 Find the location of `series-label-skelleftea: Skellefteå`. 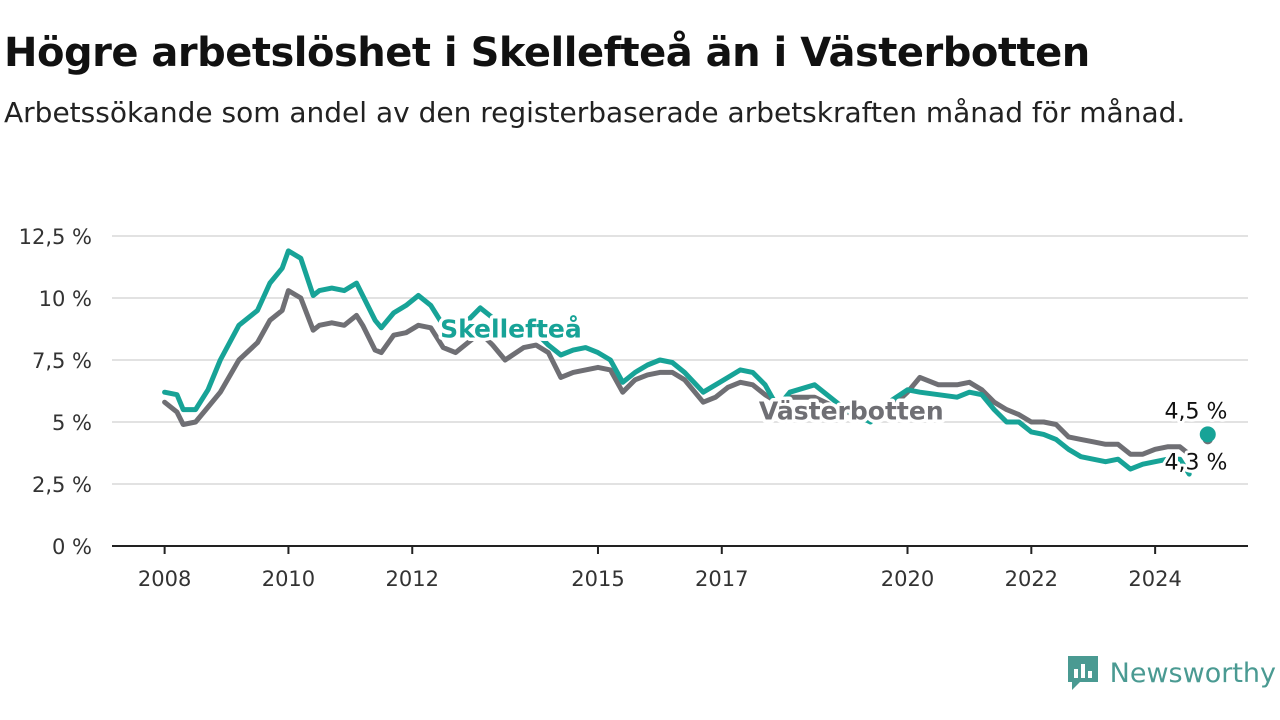

series-label-skelleftea: Skellefteå is located at coordinates (511, 329).